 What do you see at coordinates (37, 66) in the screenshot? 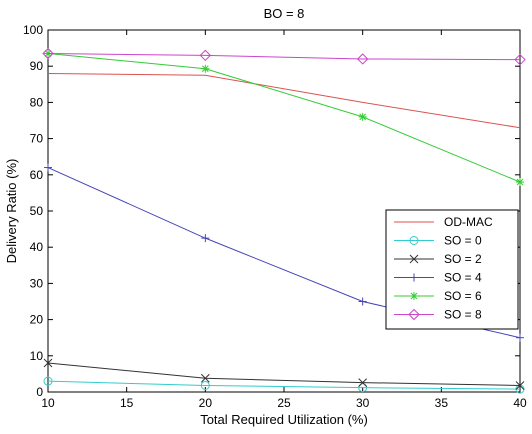
I see `y-tick-label: 90` at bounding box center [37, 66].